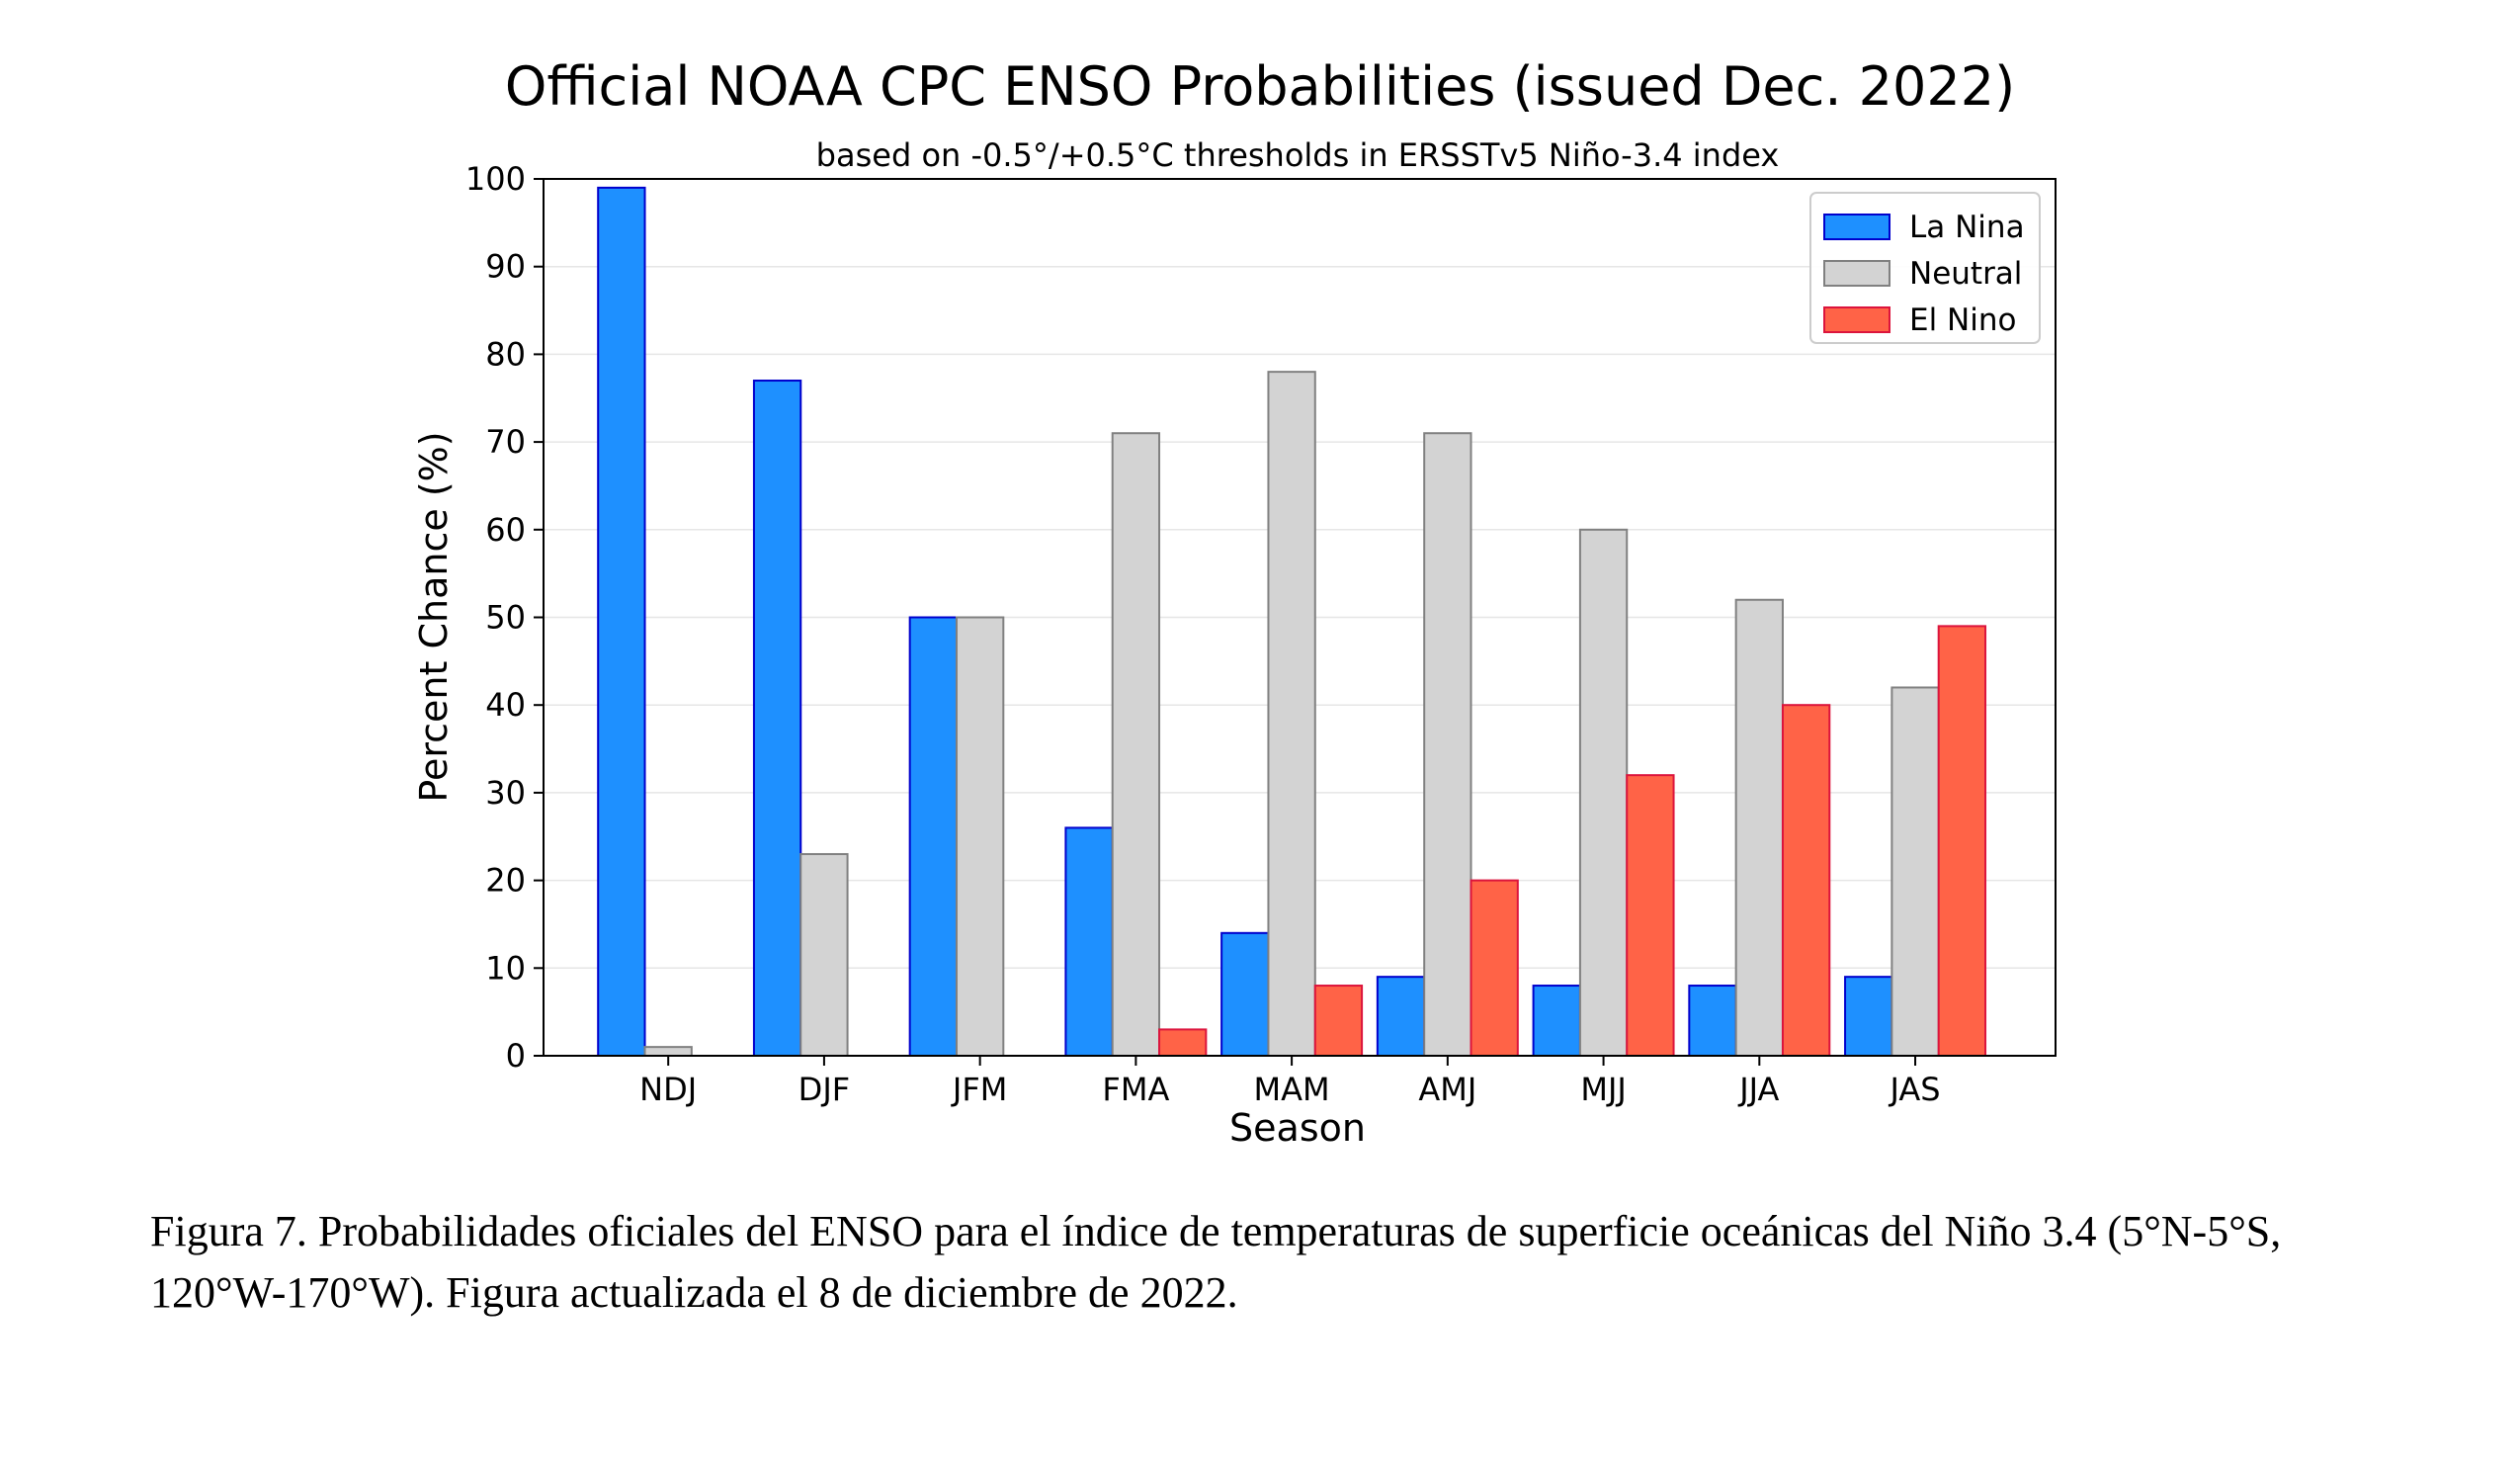  I want to click on bar-neutral-JAS, so click(1915, 872).